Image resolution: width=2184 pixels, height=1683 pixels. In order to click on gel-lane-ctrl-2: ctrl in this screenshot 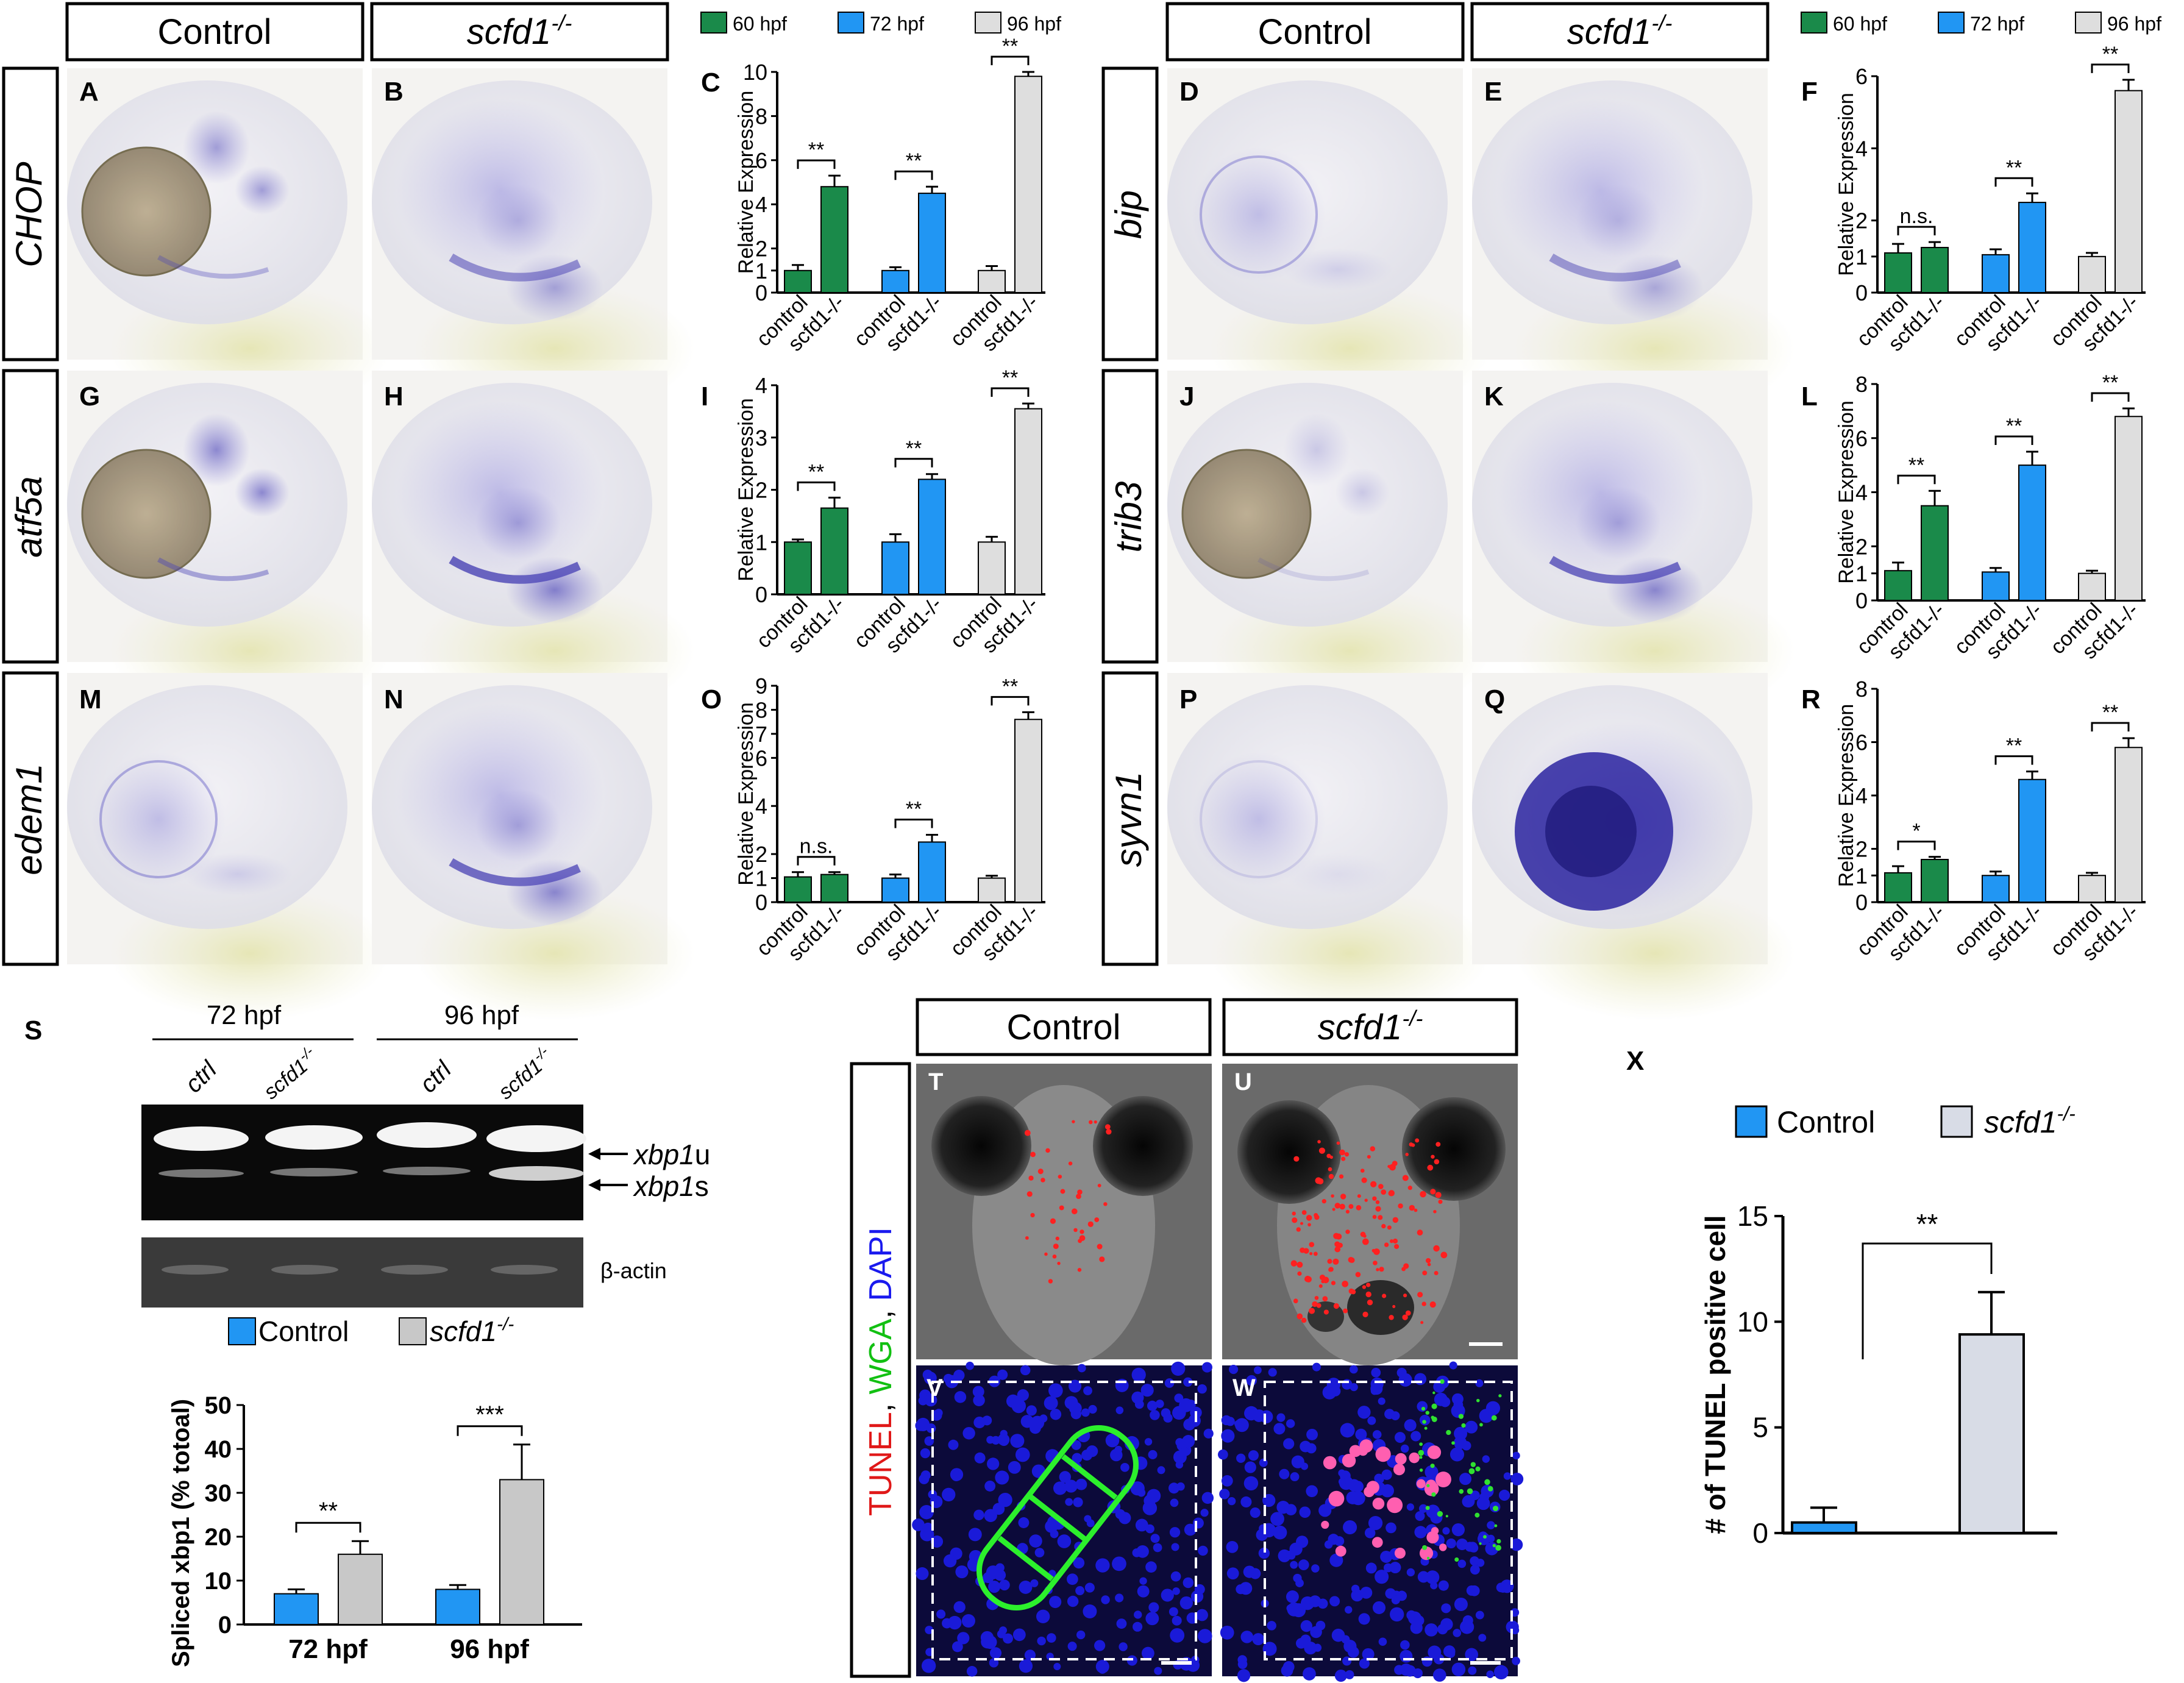, I will do `click(435, 1077)`.